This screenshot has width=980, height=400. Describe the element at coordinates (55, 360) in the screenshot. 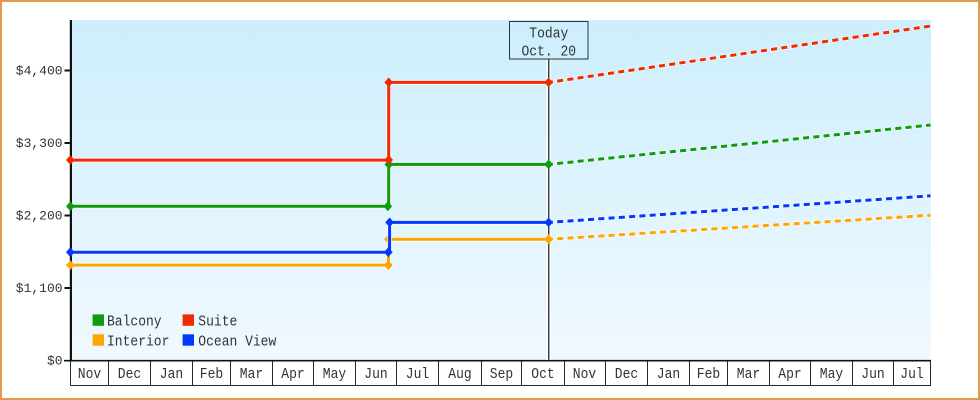

I see `svg-text: $0` at that location.